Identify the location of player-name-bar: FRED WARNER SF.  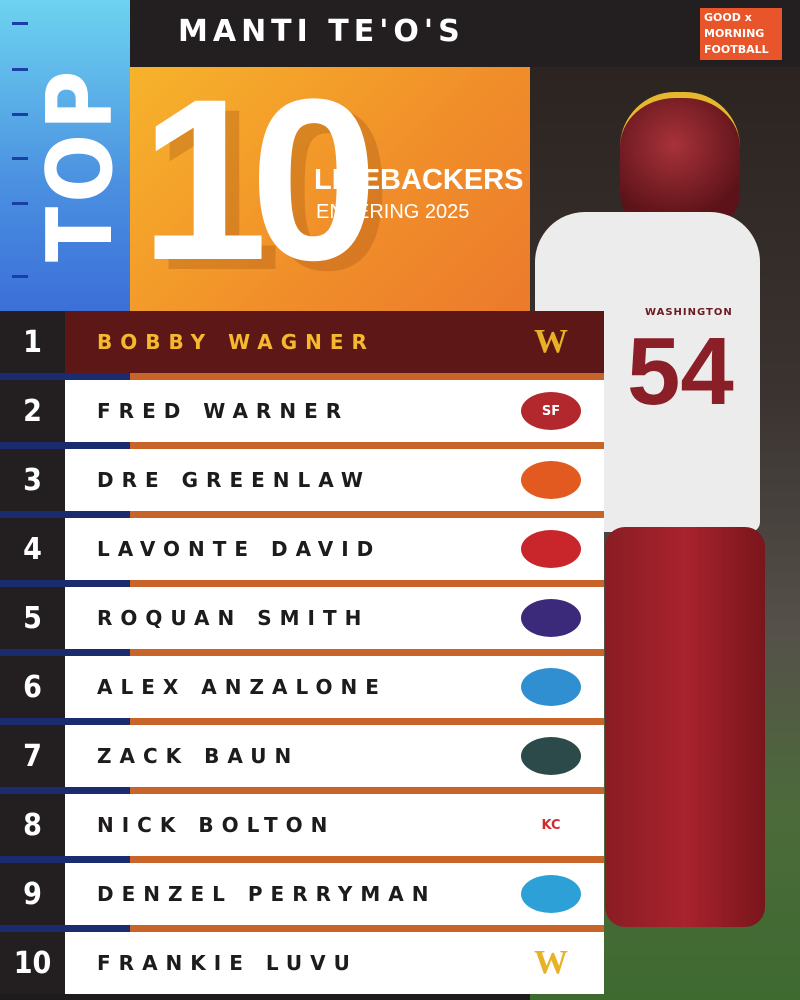
(334, 411).